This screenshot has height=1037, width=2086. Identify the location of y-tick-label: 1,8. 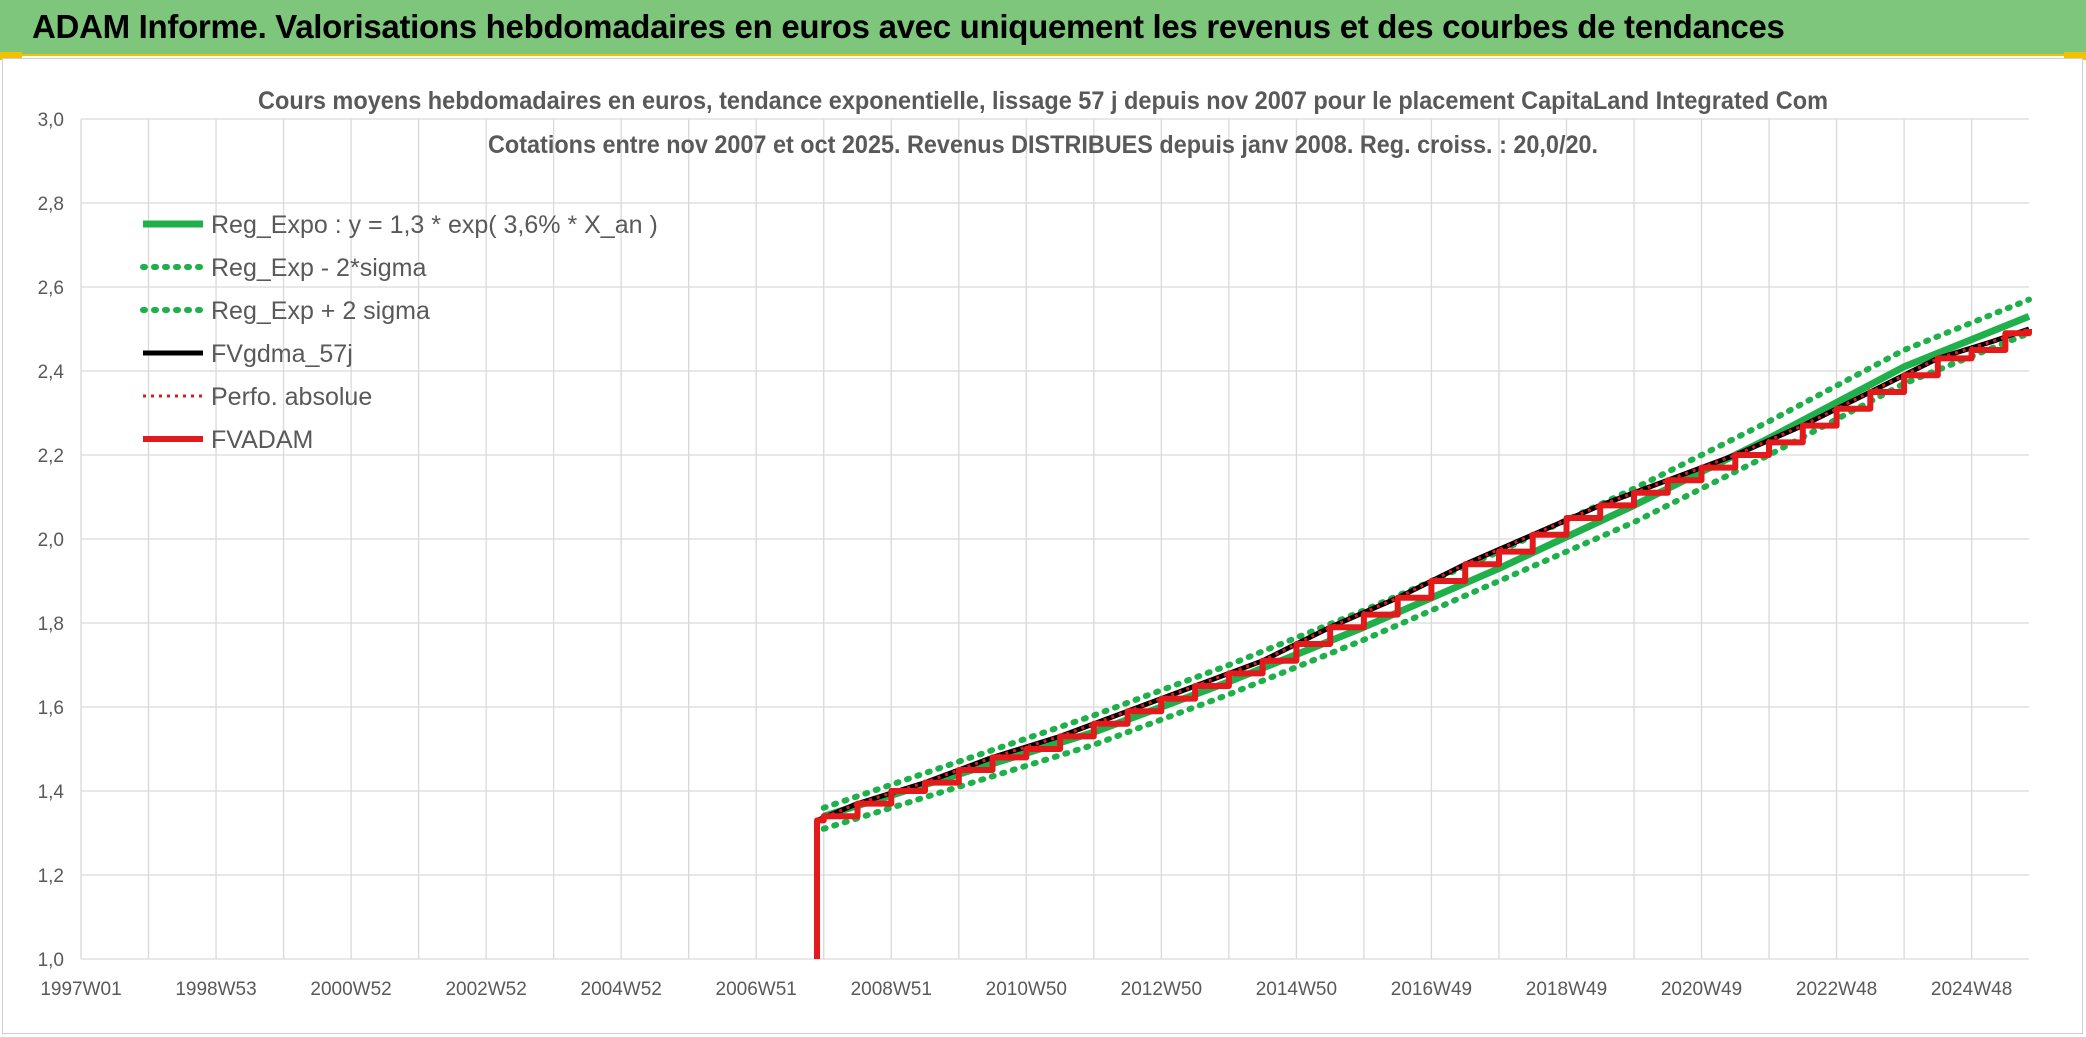
(51, 624).